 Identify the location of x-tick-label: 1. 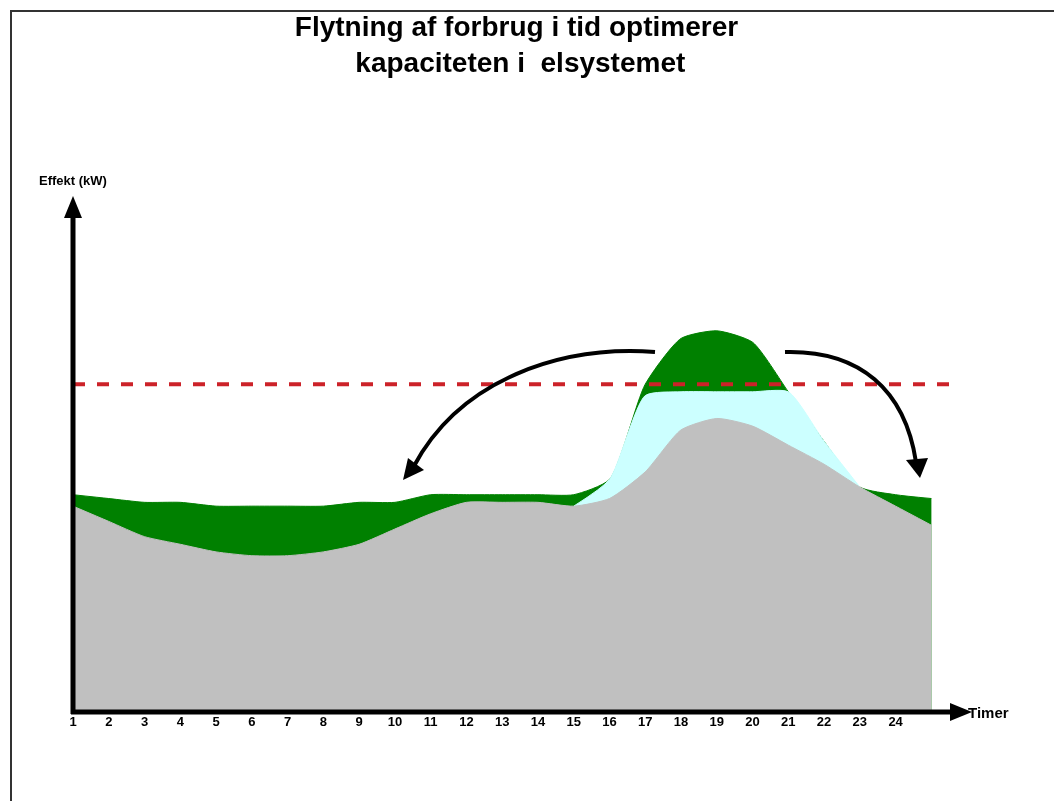
(73, 721).